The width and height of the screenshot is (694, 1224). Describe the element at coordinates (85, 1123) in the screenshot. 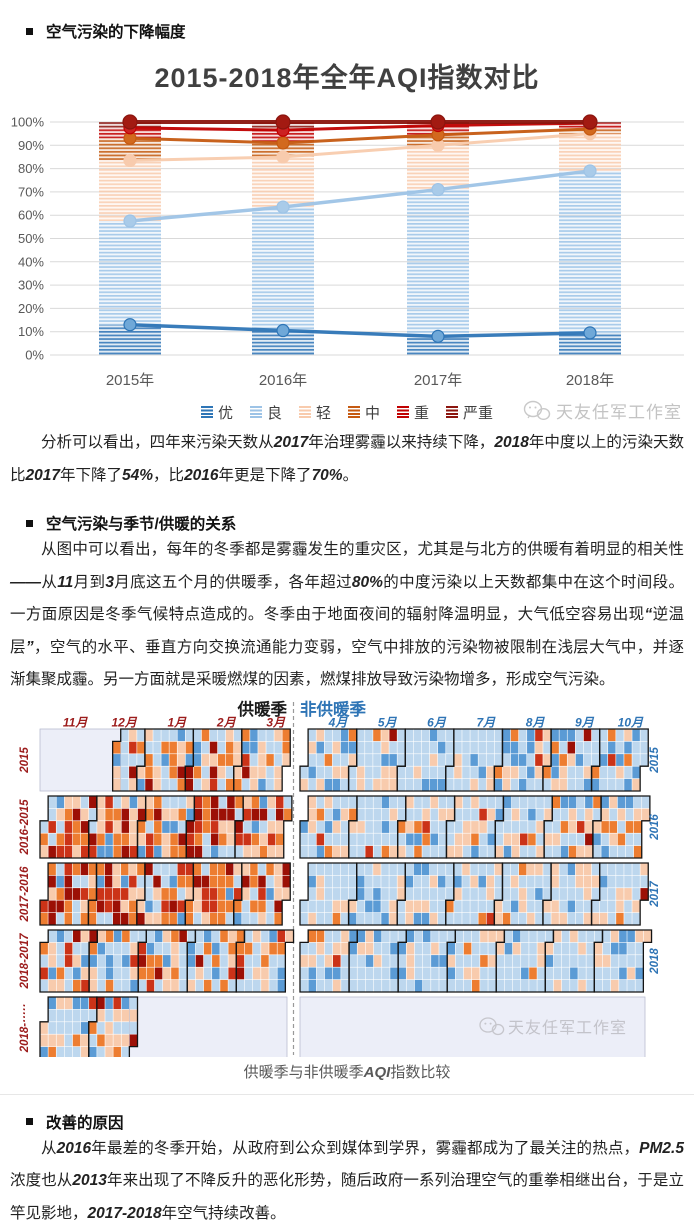

I see `heading-text: 改善的原因` at that location.